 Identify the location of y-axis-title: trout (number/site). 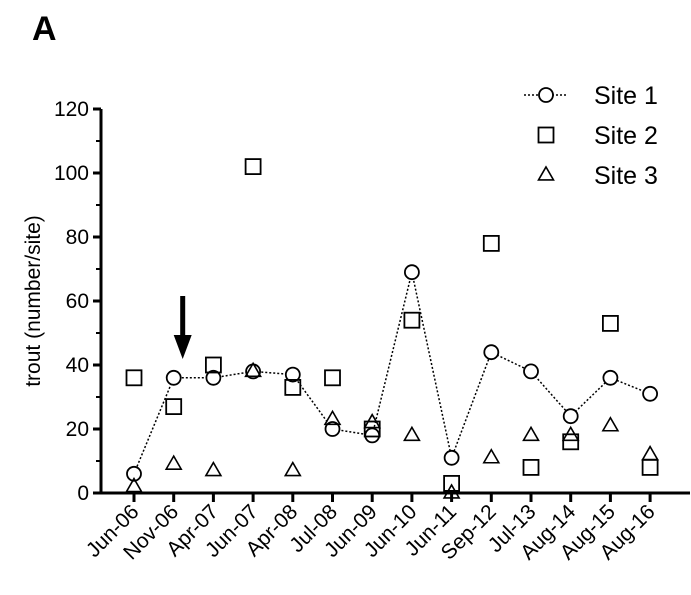
(33, 301).